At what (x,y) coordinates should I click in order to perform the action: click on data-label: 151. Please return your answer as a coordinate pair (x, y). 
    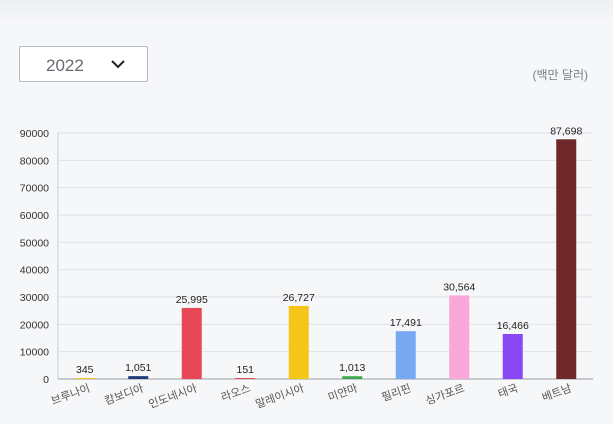
    Looking at the image, I should click on (245, 370).